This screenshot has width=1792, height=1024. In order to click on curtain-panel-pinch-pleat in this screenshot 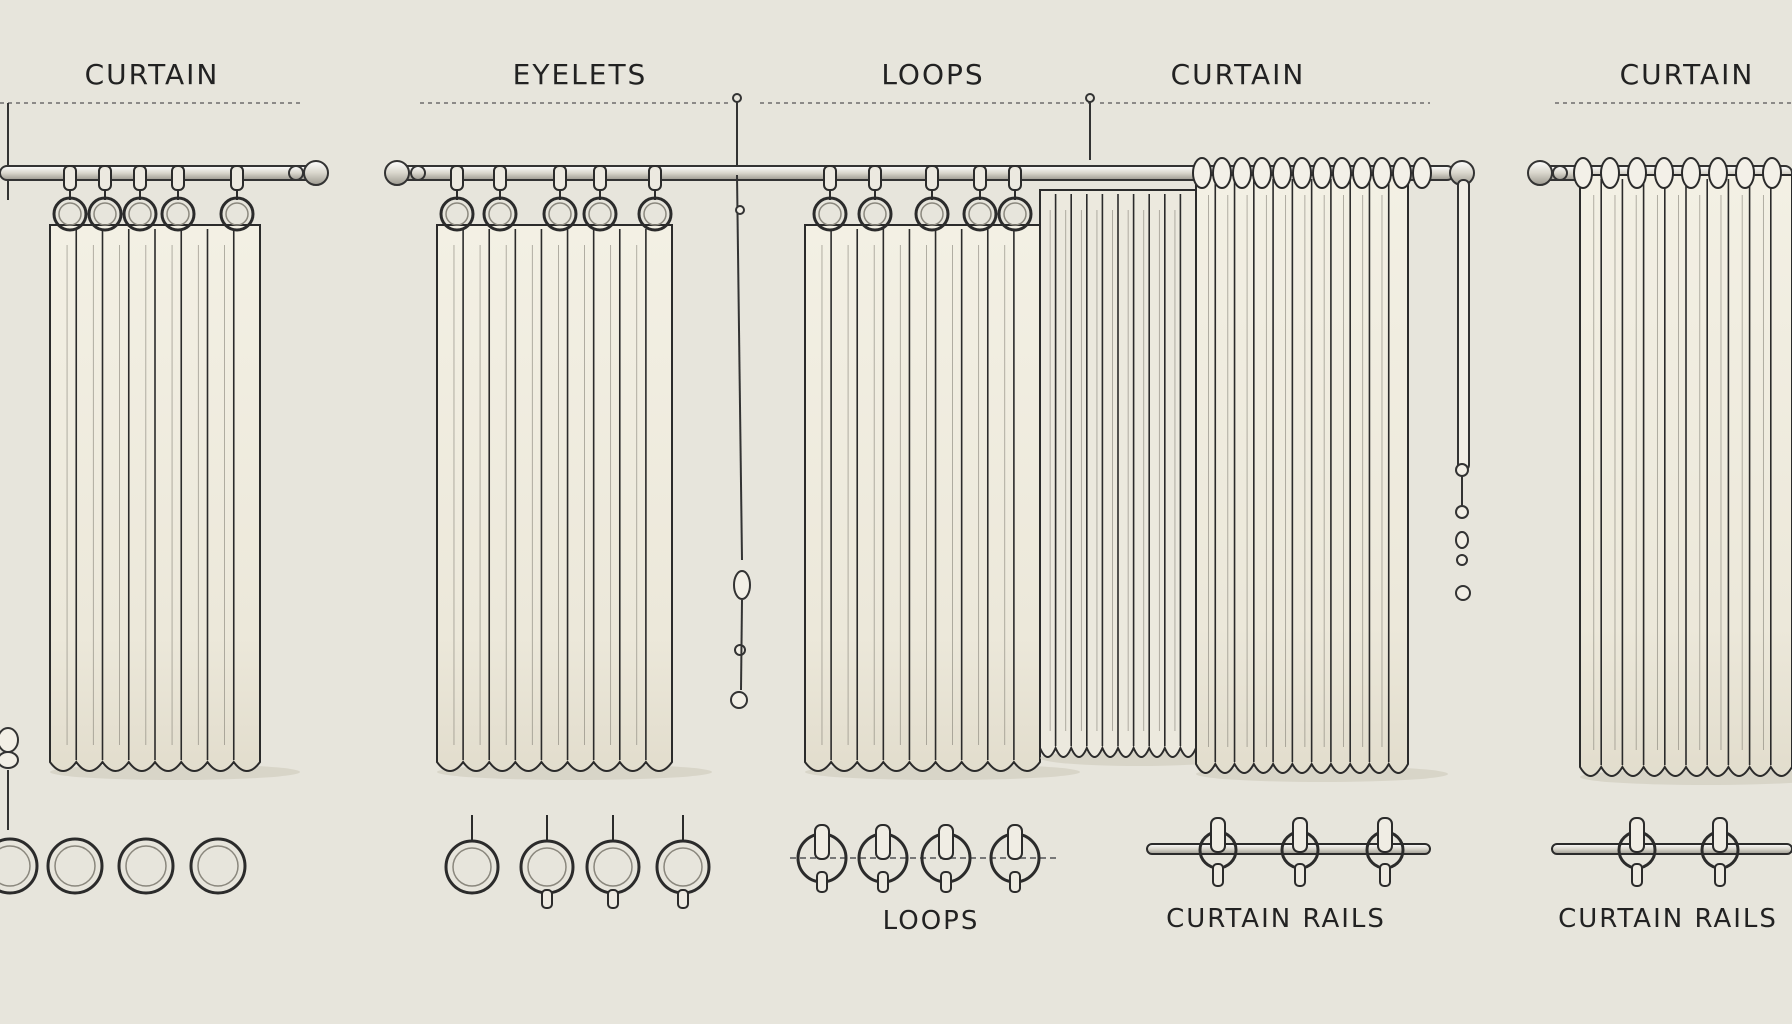, I will do `click(1321, 478)`.